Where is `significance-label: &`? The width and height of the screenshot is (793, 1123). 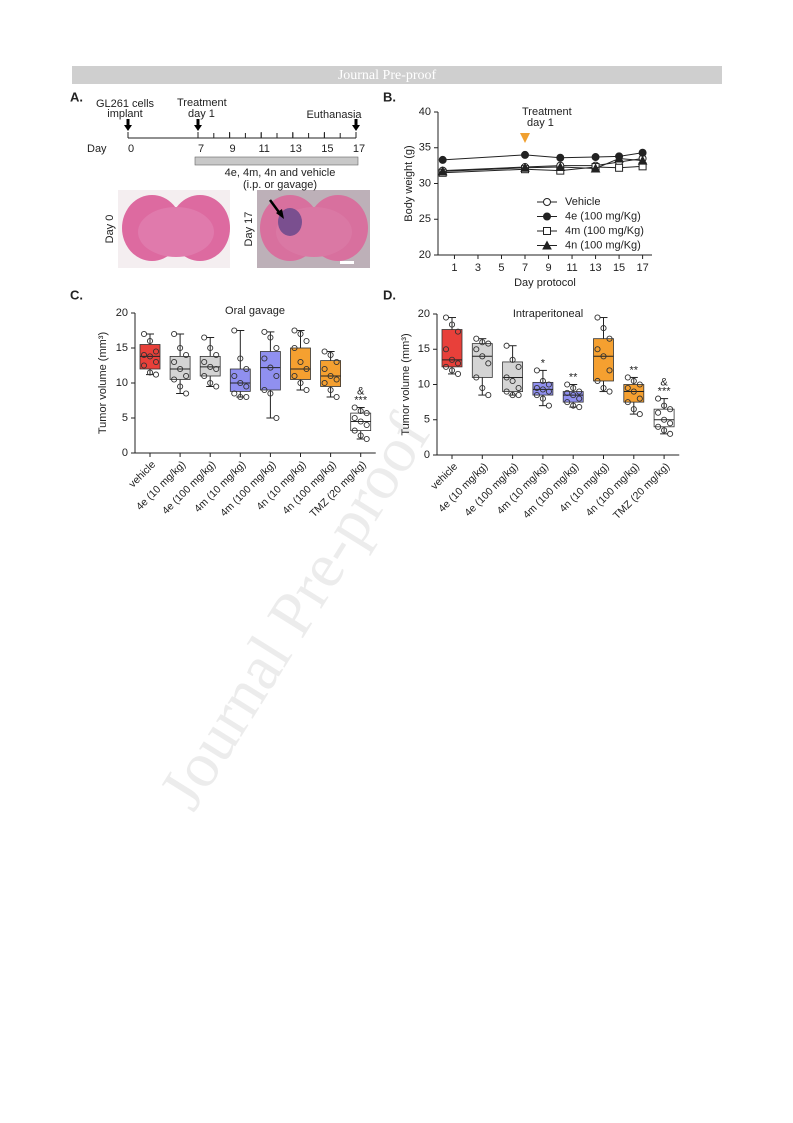
significance-label: & is located at coordinates (664, 383).